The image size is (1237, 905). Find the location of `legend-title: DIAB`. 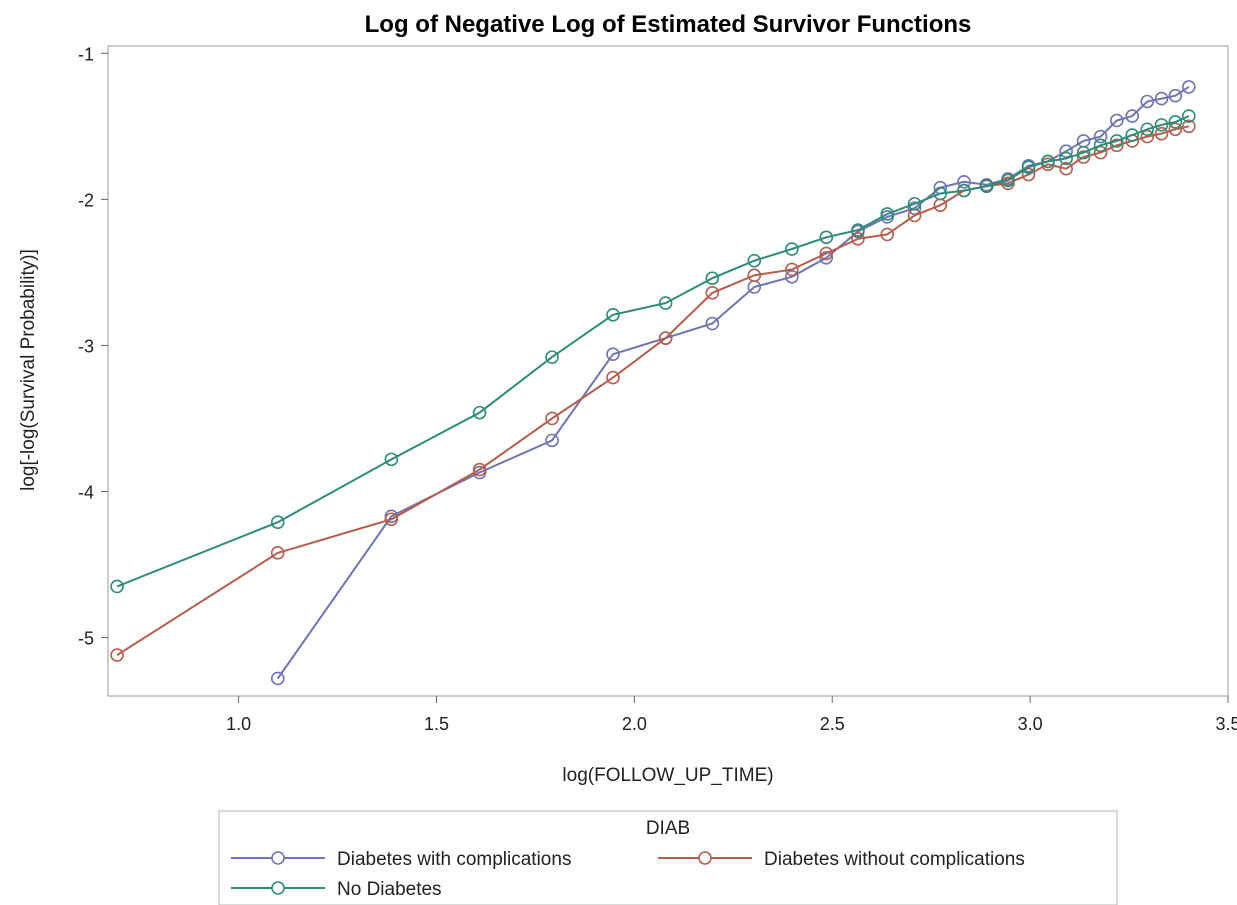

legend-title: DIAB is located at coordinates (668, 828).